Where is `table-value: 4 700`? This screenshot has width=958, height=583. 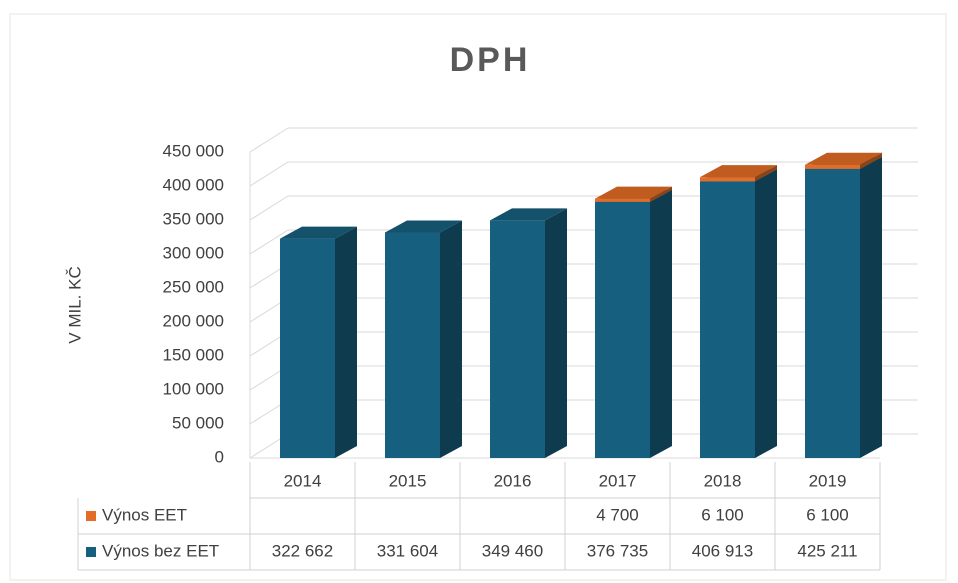 table-value: 4 700 is located at coordinates (617, 514).